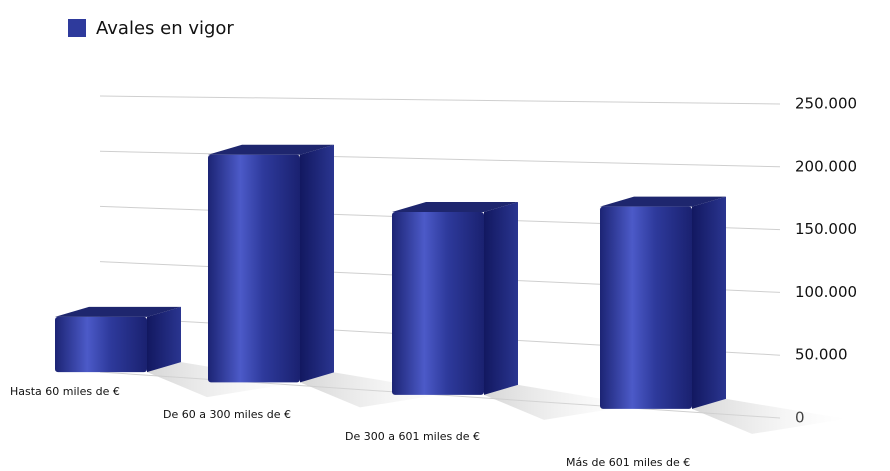 The image size is (890, 471). Describe the element at coordinates (165, 28) in the screenshot. I see `legend-label: Avales en vigor` at that location.